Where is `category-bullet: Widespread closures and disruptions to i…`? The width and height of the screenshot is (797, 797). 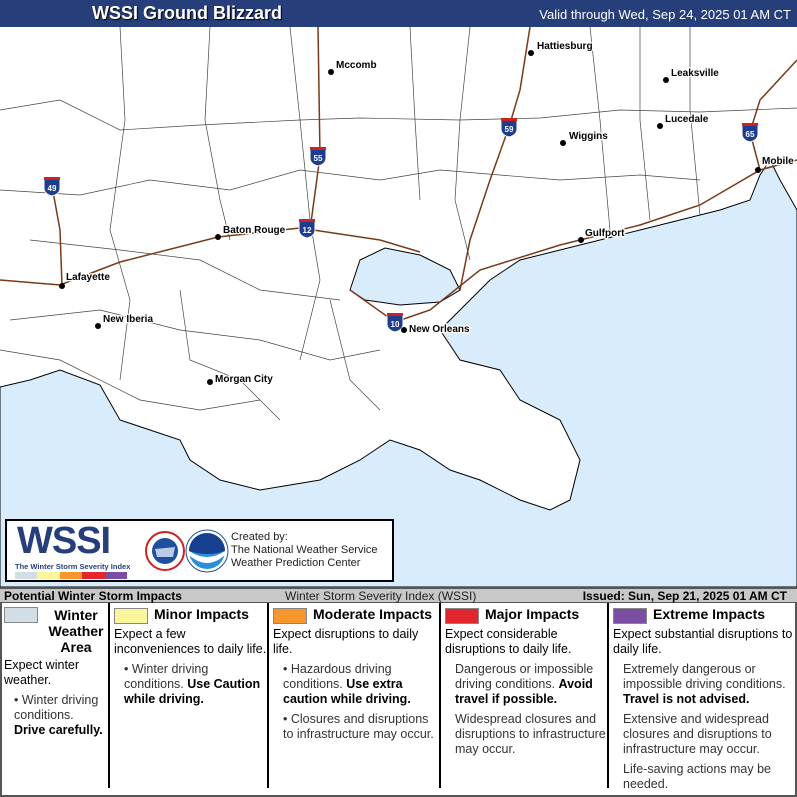 category-bullet: Widespread closures and disruptions to i… is located at coordinates (530, 733).